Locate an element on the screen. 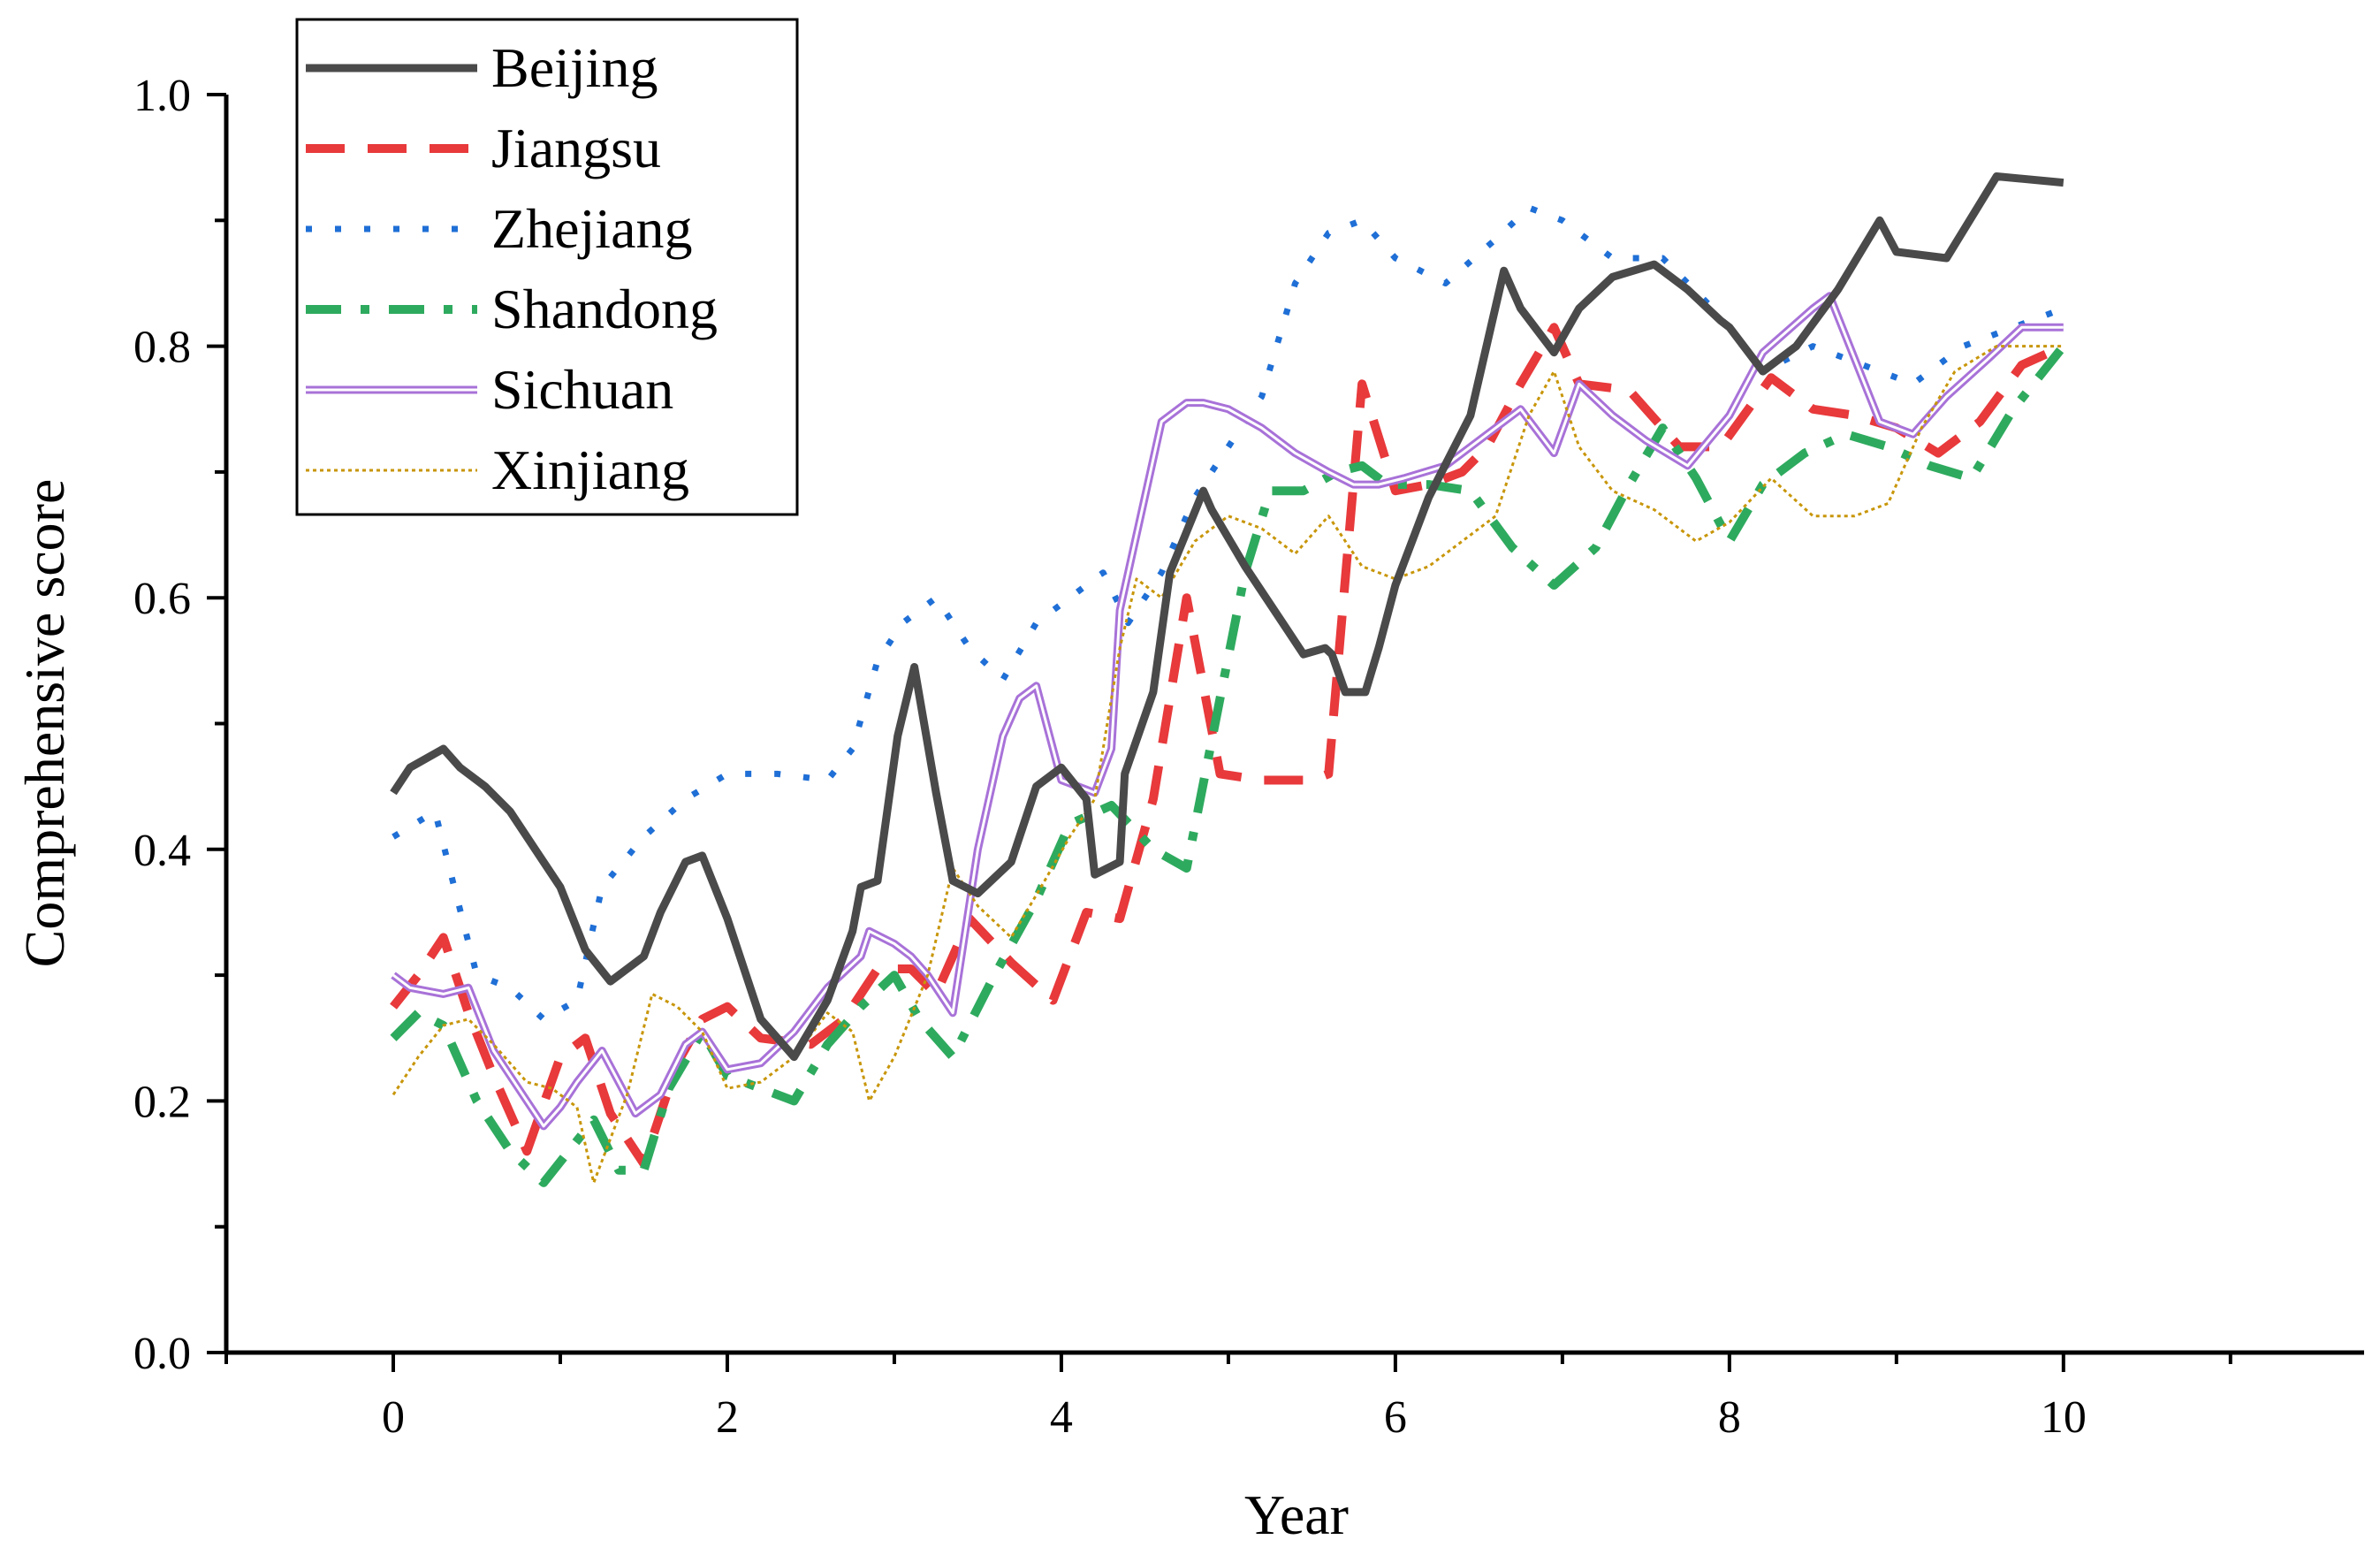 This screenshot has width=2380, height=1555. y-tick-label: 0.4 is located at coordinates (162, 851).